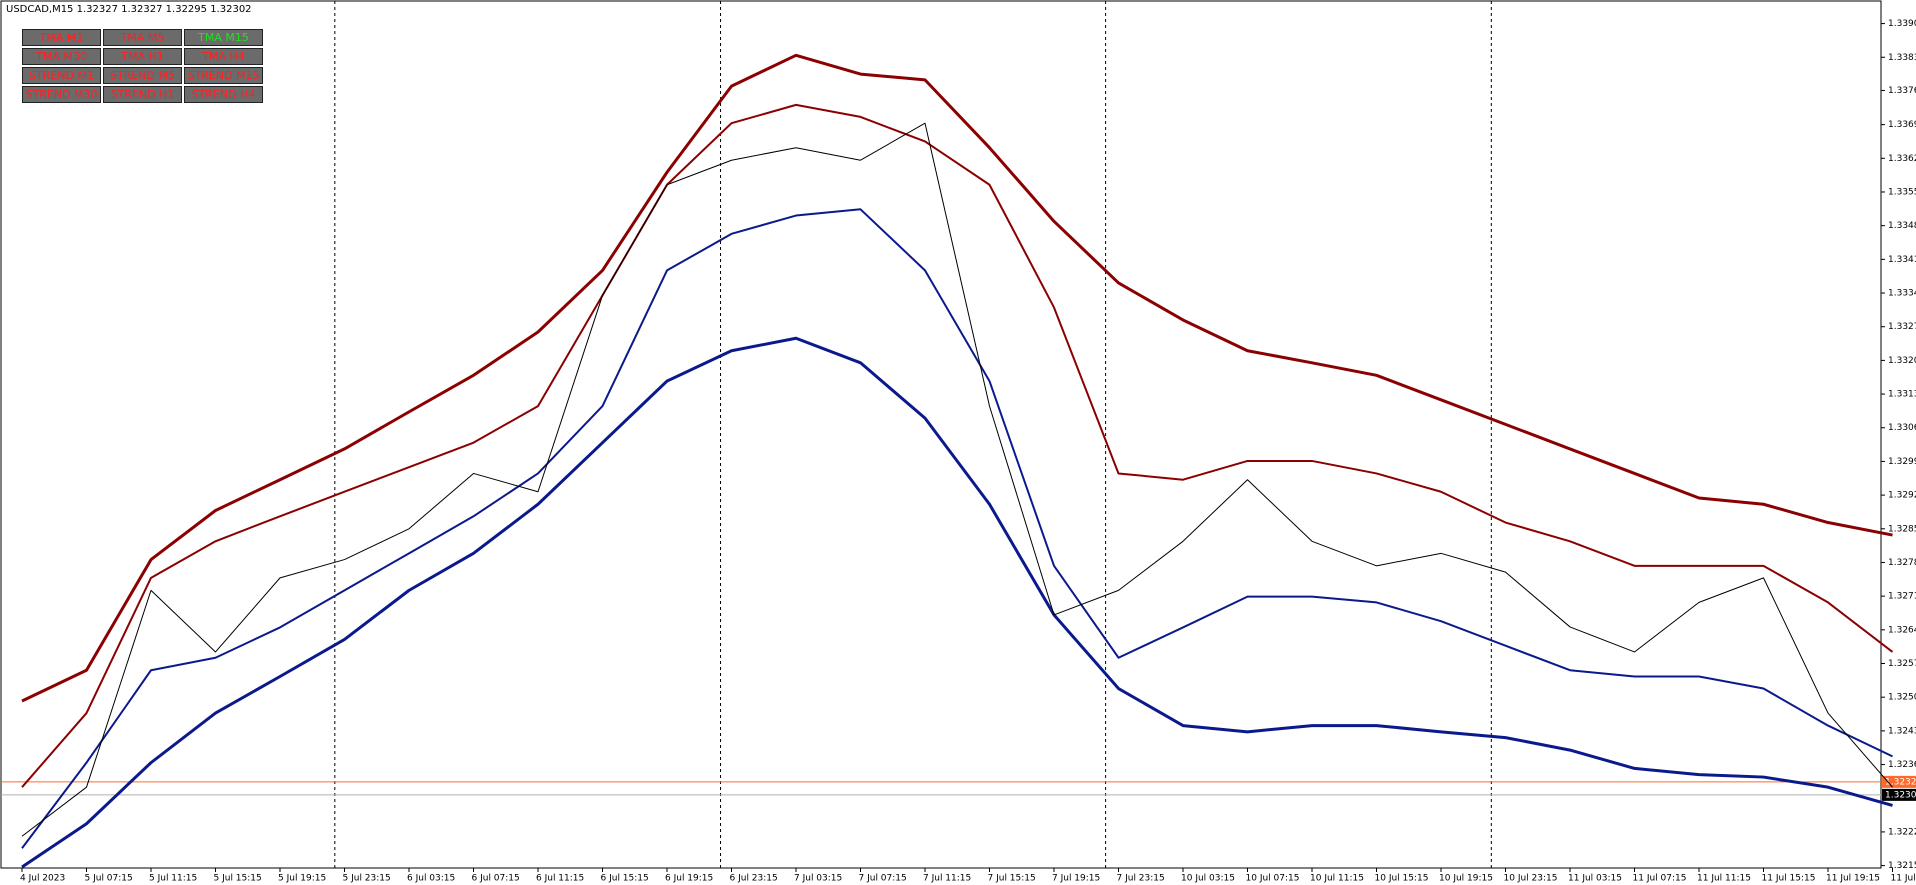 This screenshot has height=885, width=1916. Describe the element at coordinates (1902, 832) in the screenshot. I see `y-tick-label: 1.32225` at that location.